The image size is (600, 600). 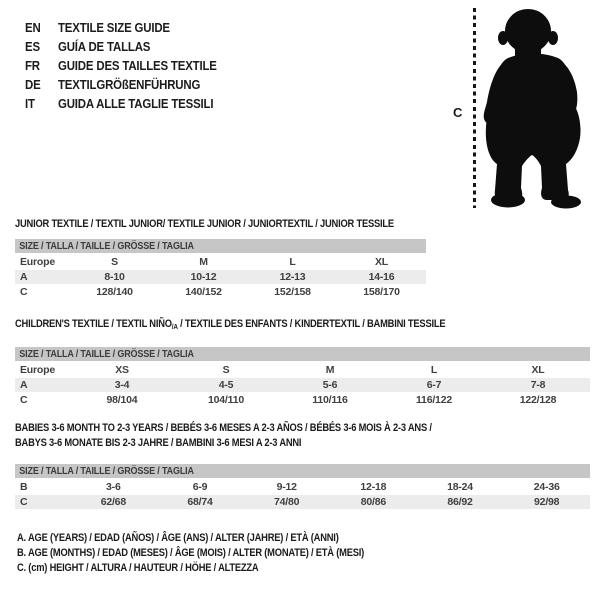 I want to click on table-cell: 68/74, so click(x=200, y=502).